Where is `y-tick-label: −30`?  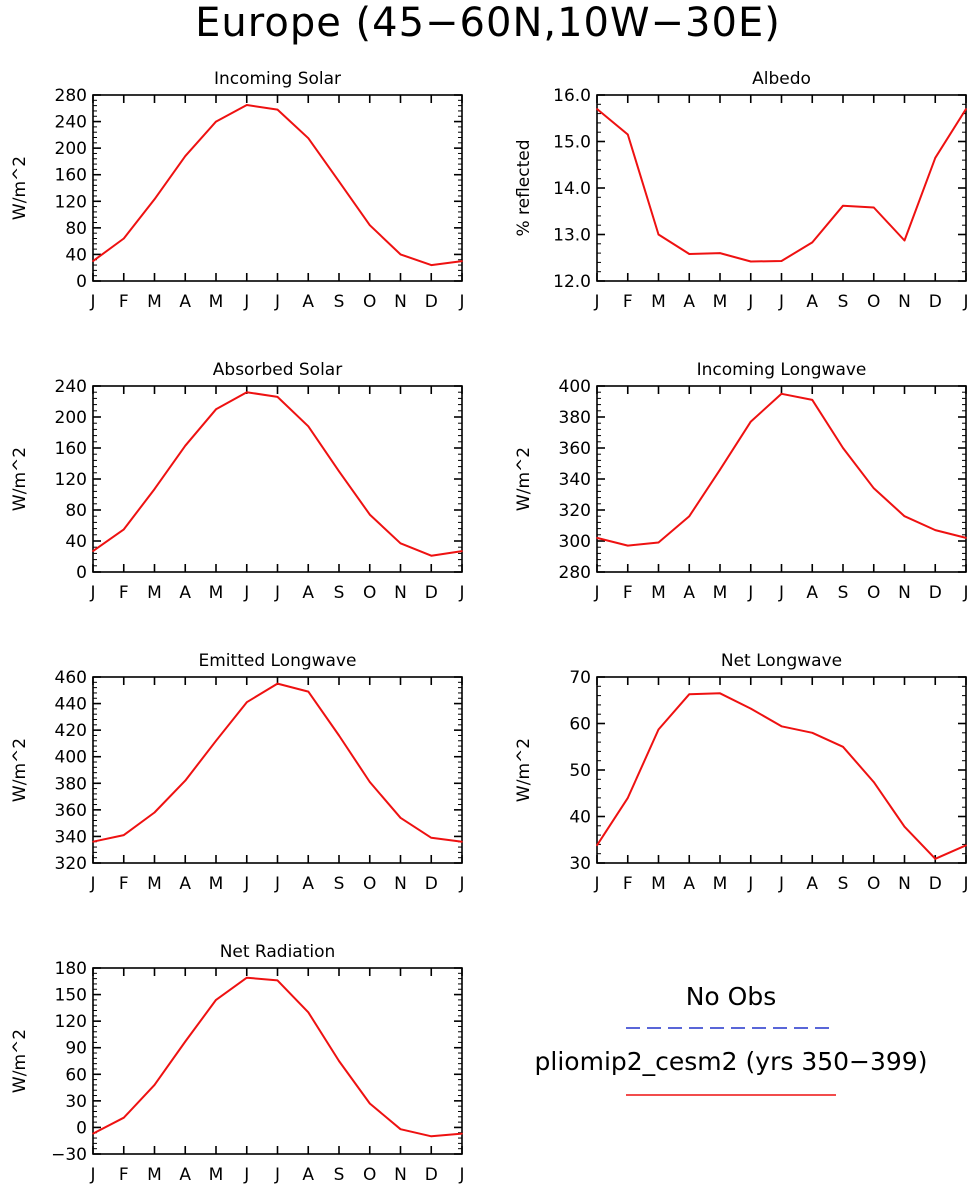
y-tick-label: −30 is located at coordinates (69, 1155).